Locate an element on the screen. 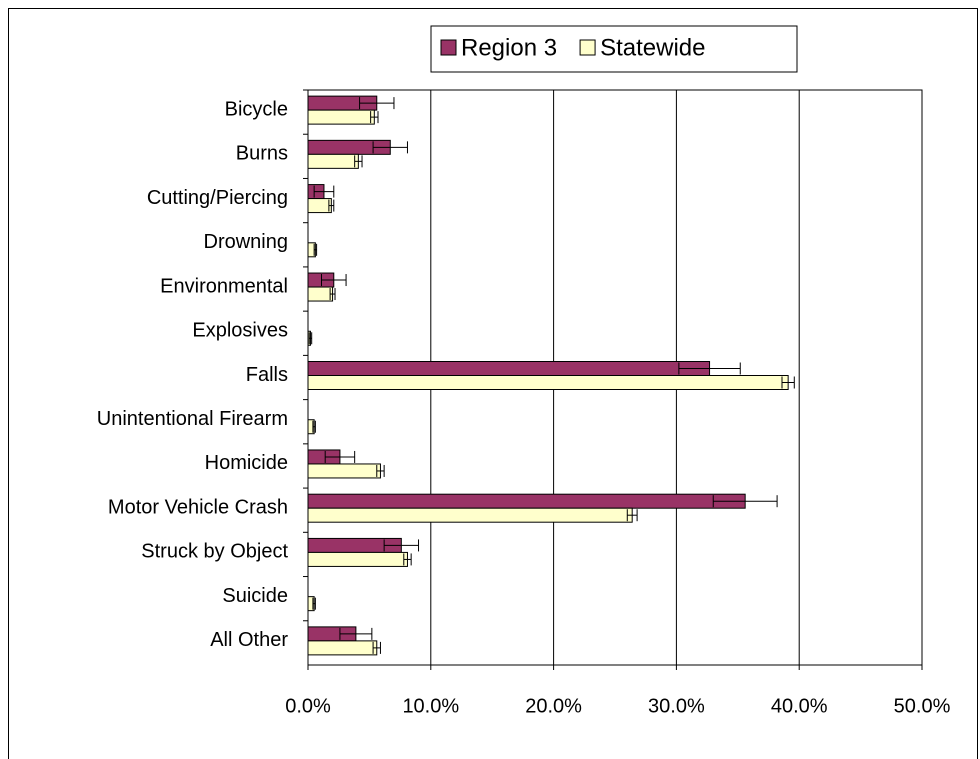  x-tick-label: 0.0% is located at coordinates (308, 706).